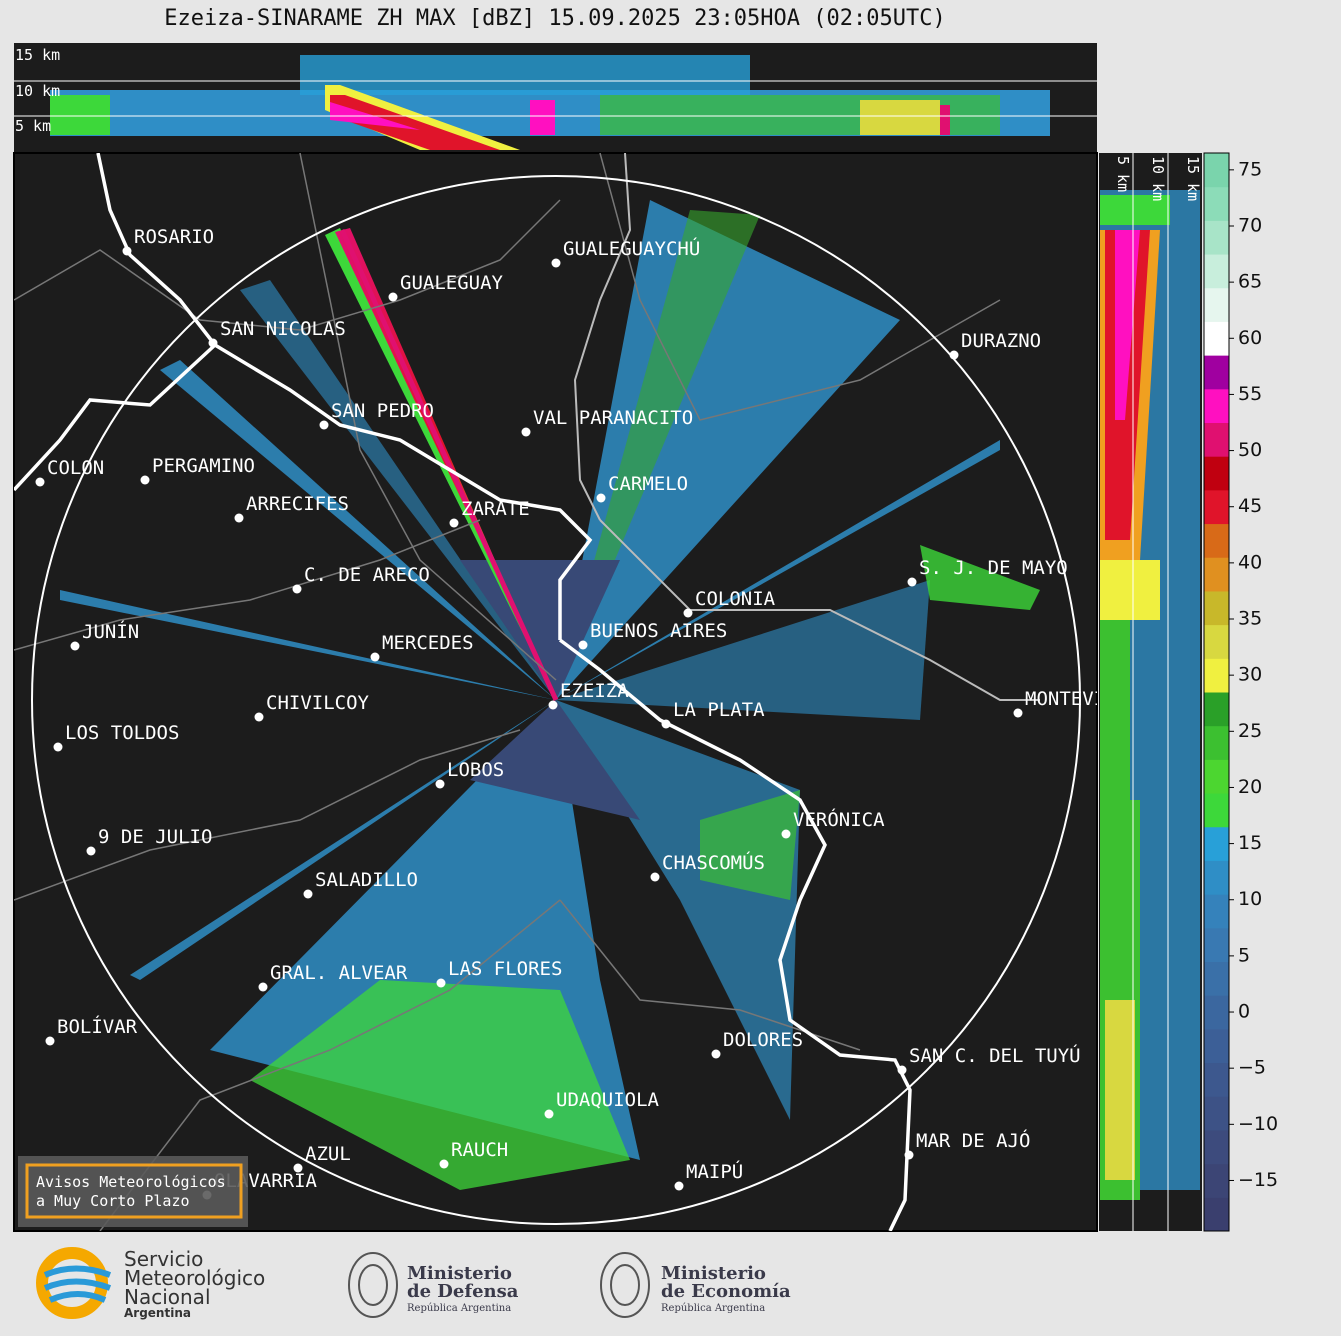 The height and width of the screenshot is (1336, 1341). I want to click on city-label: VAL PARANACITO, so click(613, 418).